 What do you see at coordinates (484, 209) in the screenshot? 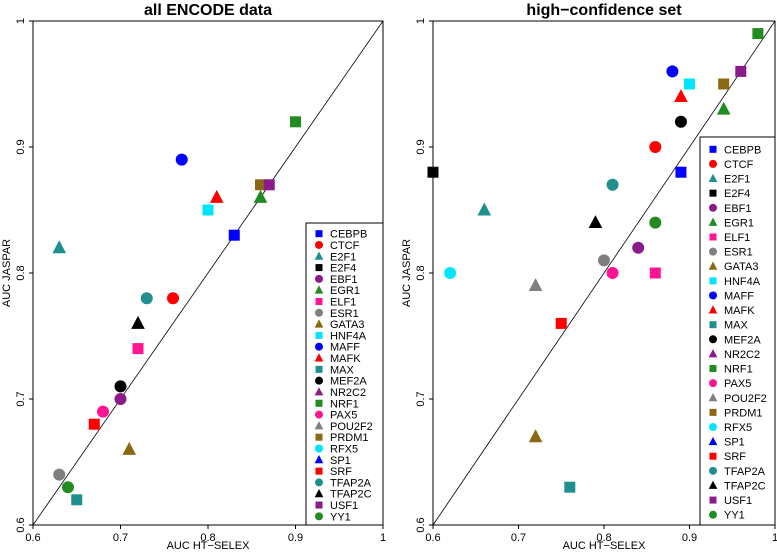
I see `data-point-e2f1` at bounding box center [484, 209].